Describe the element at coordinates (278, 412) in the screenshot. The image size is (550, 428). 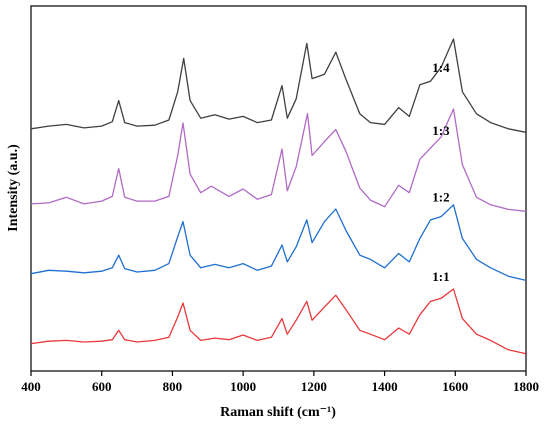
I see `x-axis-title: Raman shift (cm⁻¹)` at that location.